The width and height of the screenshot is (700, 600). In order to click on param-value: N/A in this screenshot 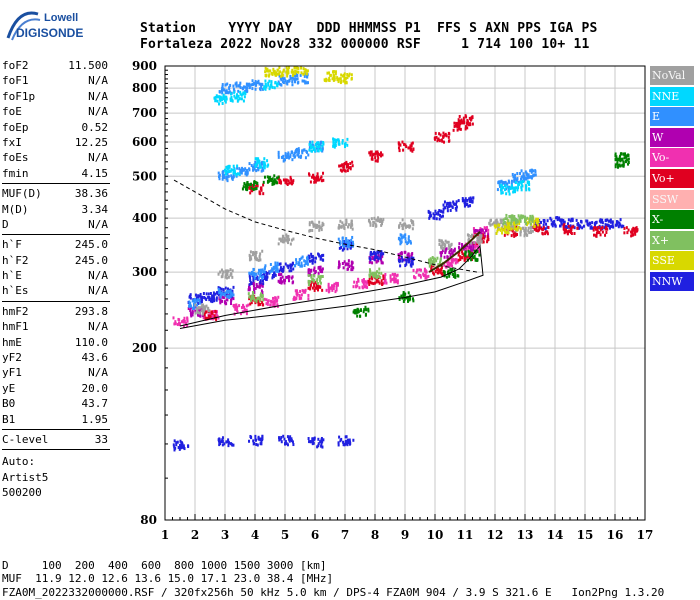, I will do `click(98, 224)`.